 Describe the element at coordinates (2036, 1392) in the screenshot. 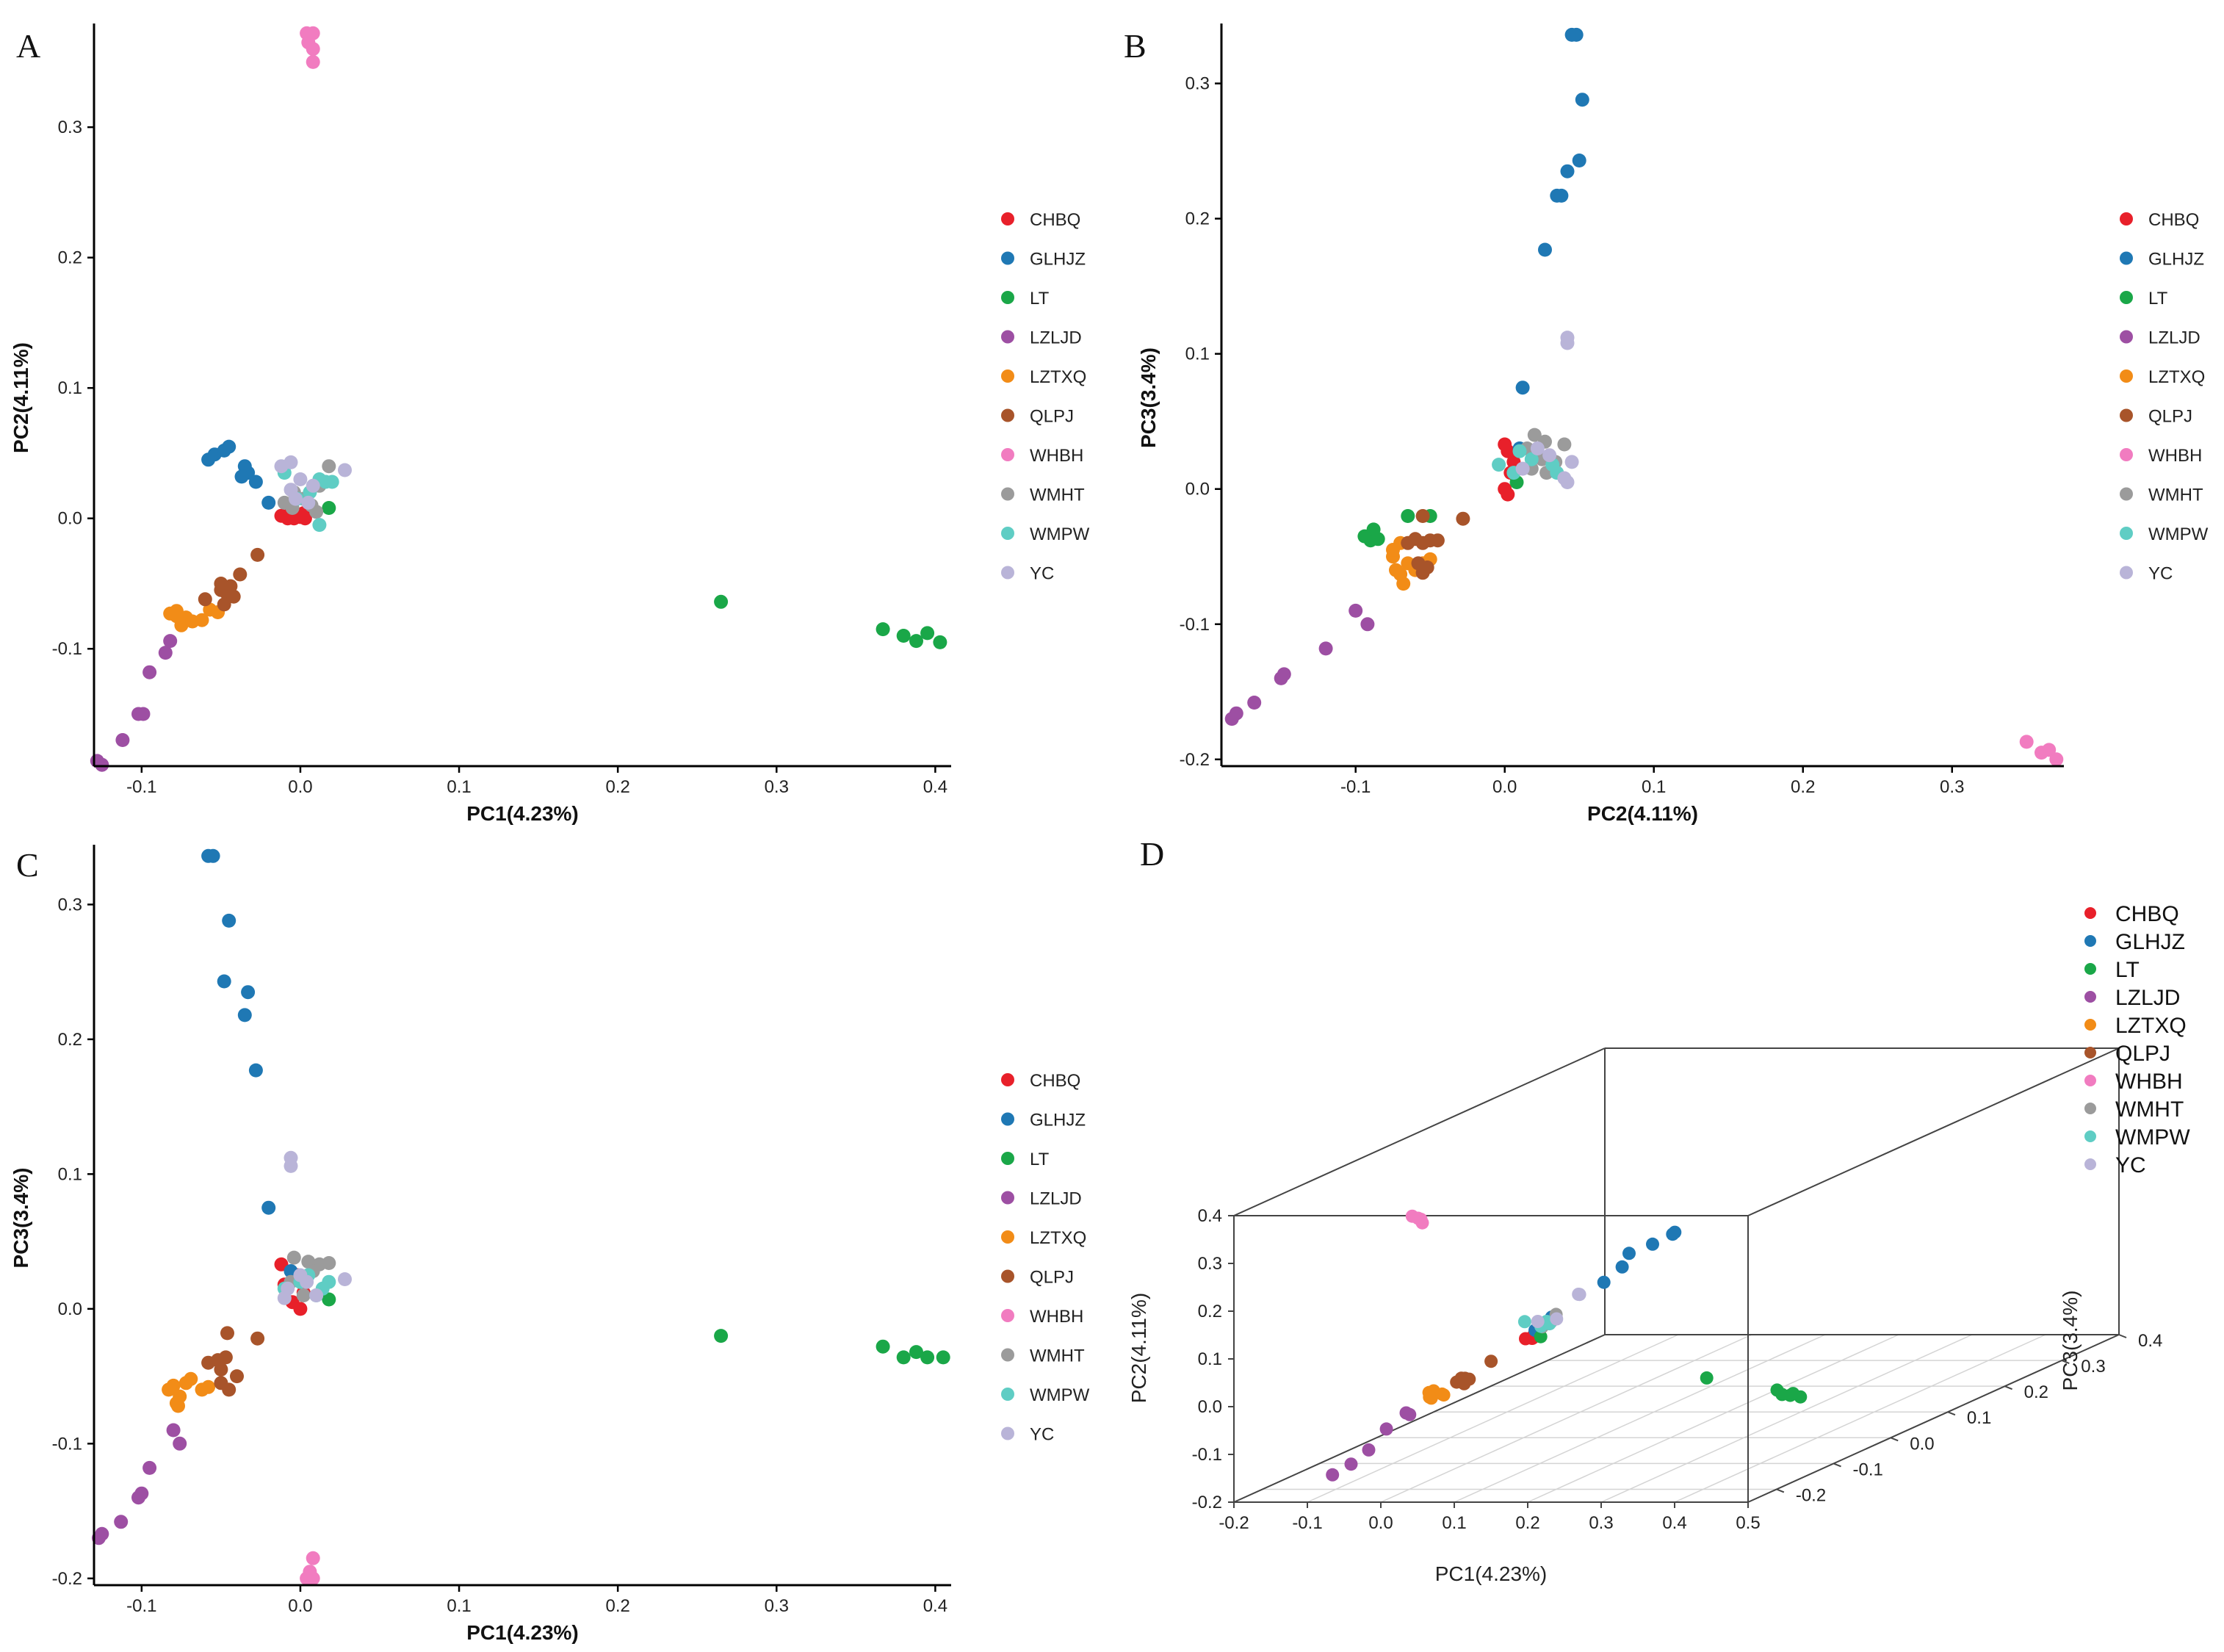

I see `z-tick-label: 0.2` at that location.